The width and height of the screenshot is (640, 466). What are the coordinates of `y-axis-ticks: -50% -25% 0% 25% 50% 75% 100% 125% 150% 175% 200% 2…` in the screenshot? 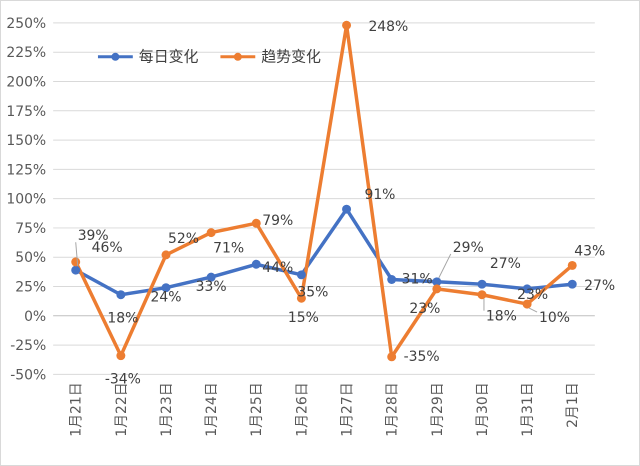 It's located at (26, 199).